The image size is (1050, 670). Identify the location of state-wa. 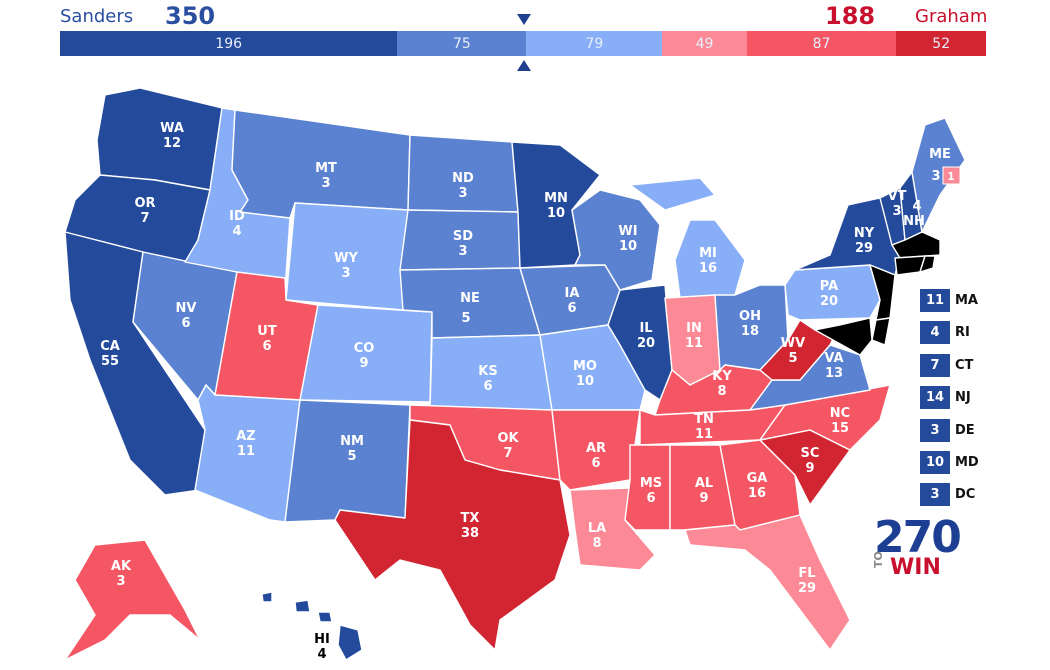
(159, 139).